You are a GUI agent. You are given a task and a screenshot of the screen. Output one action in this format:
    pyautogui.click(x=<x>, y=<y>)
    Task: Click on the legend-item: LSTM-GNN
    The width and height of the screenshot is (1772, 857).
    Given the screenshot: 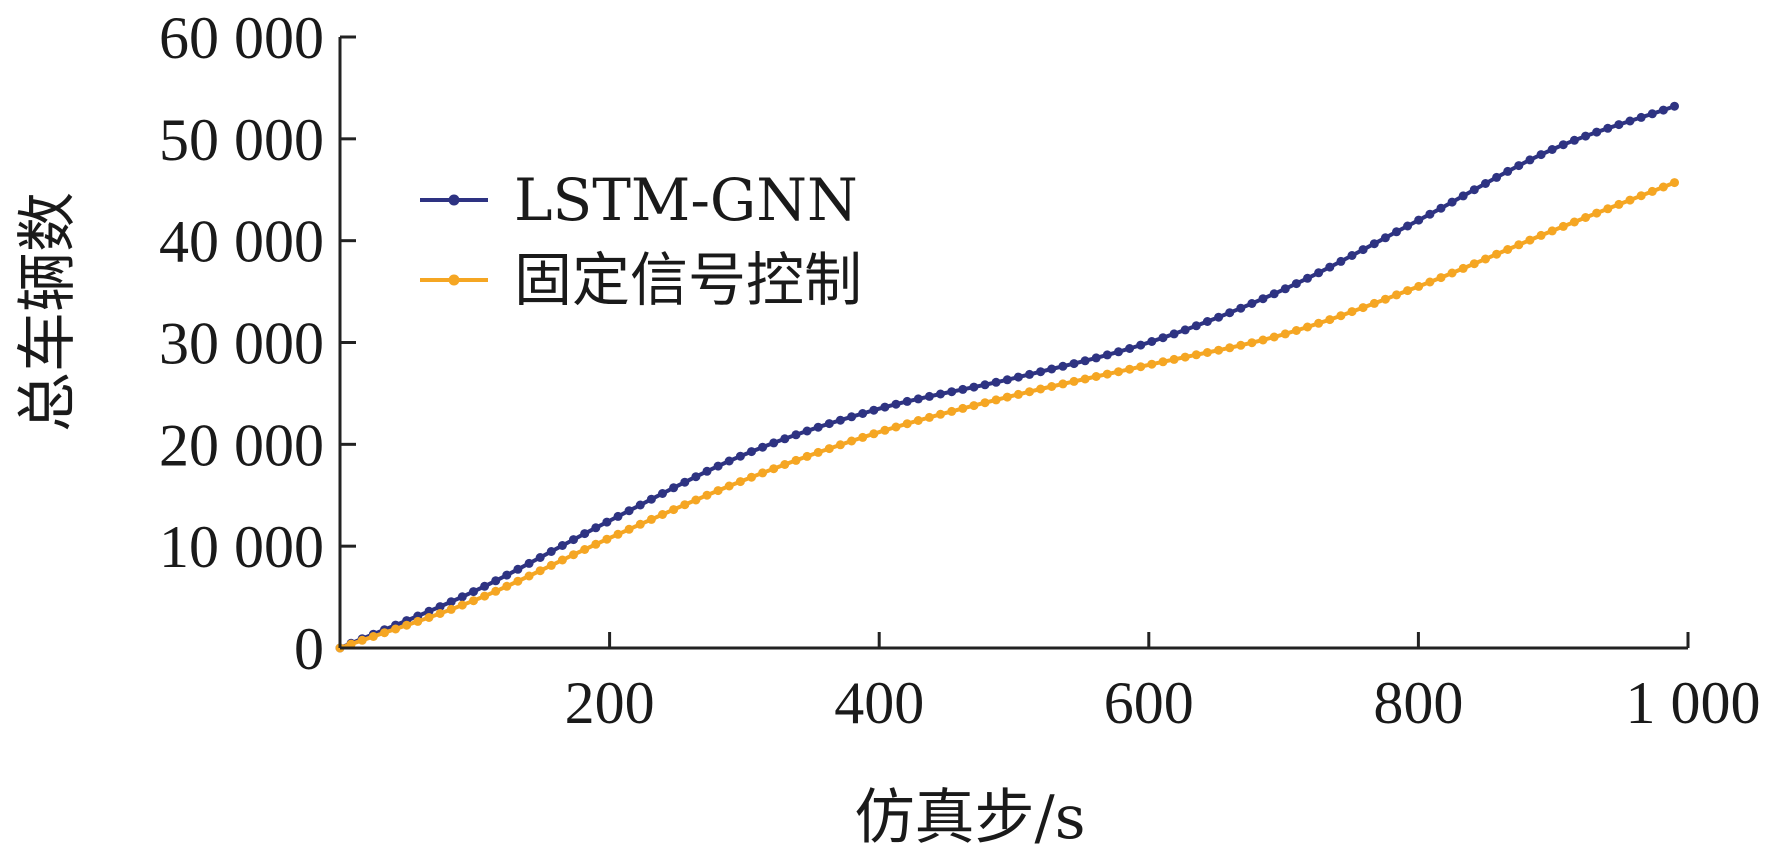 What is the action you would take?
    pyautogui.click(x=639, y=200)
    